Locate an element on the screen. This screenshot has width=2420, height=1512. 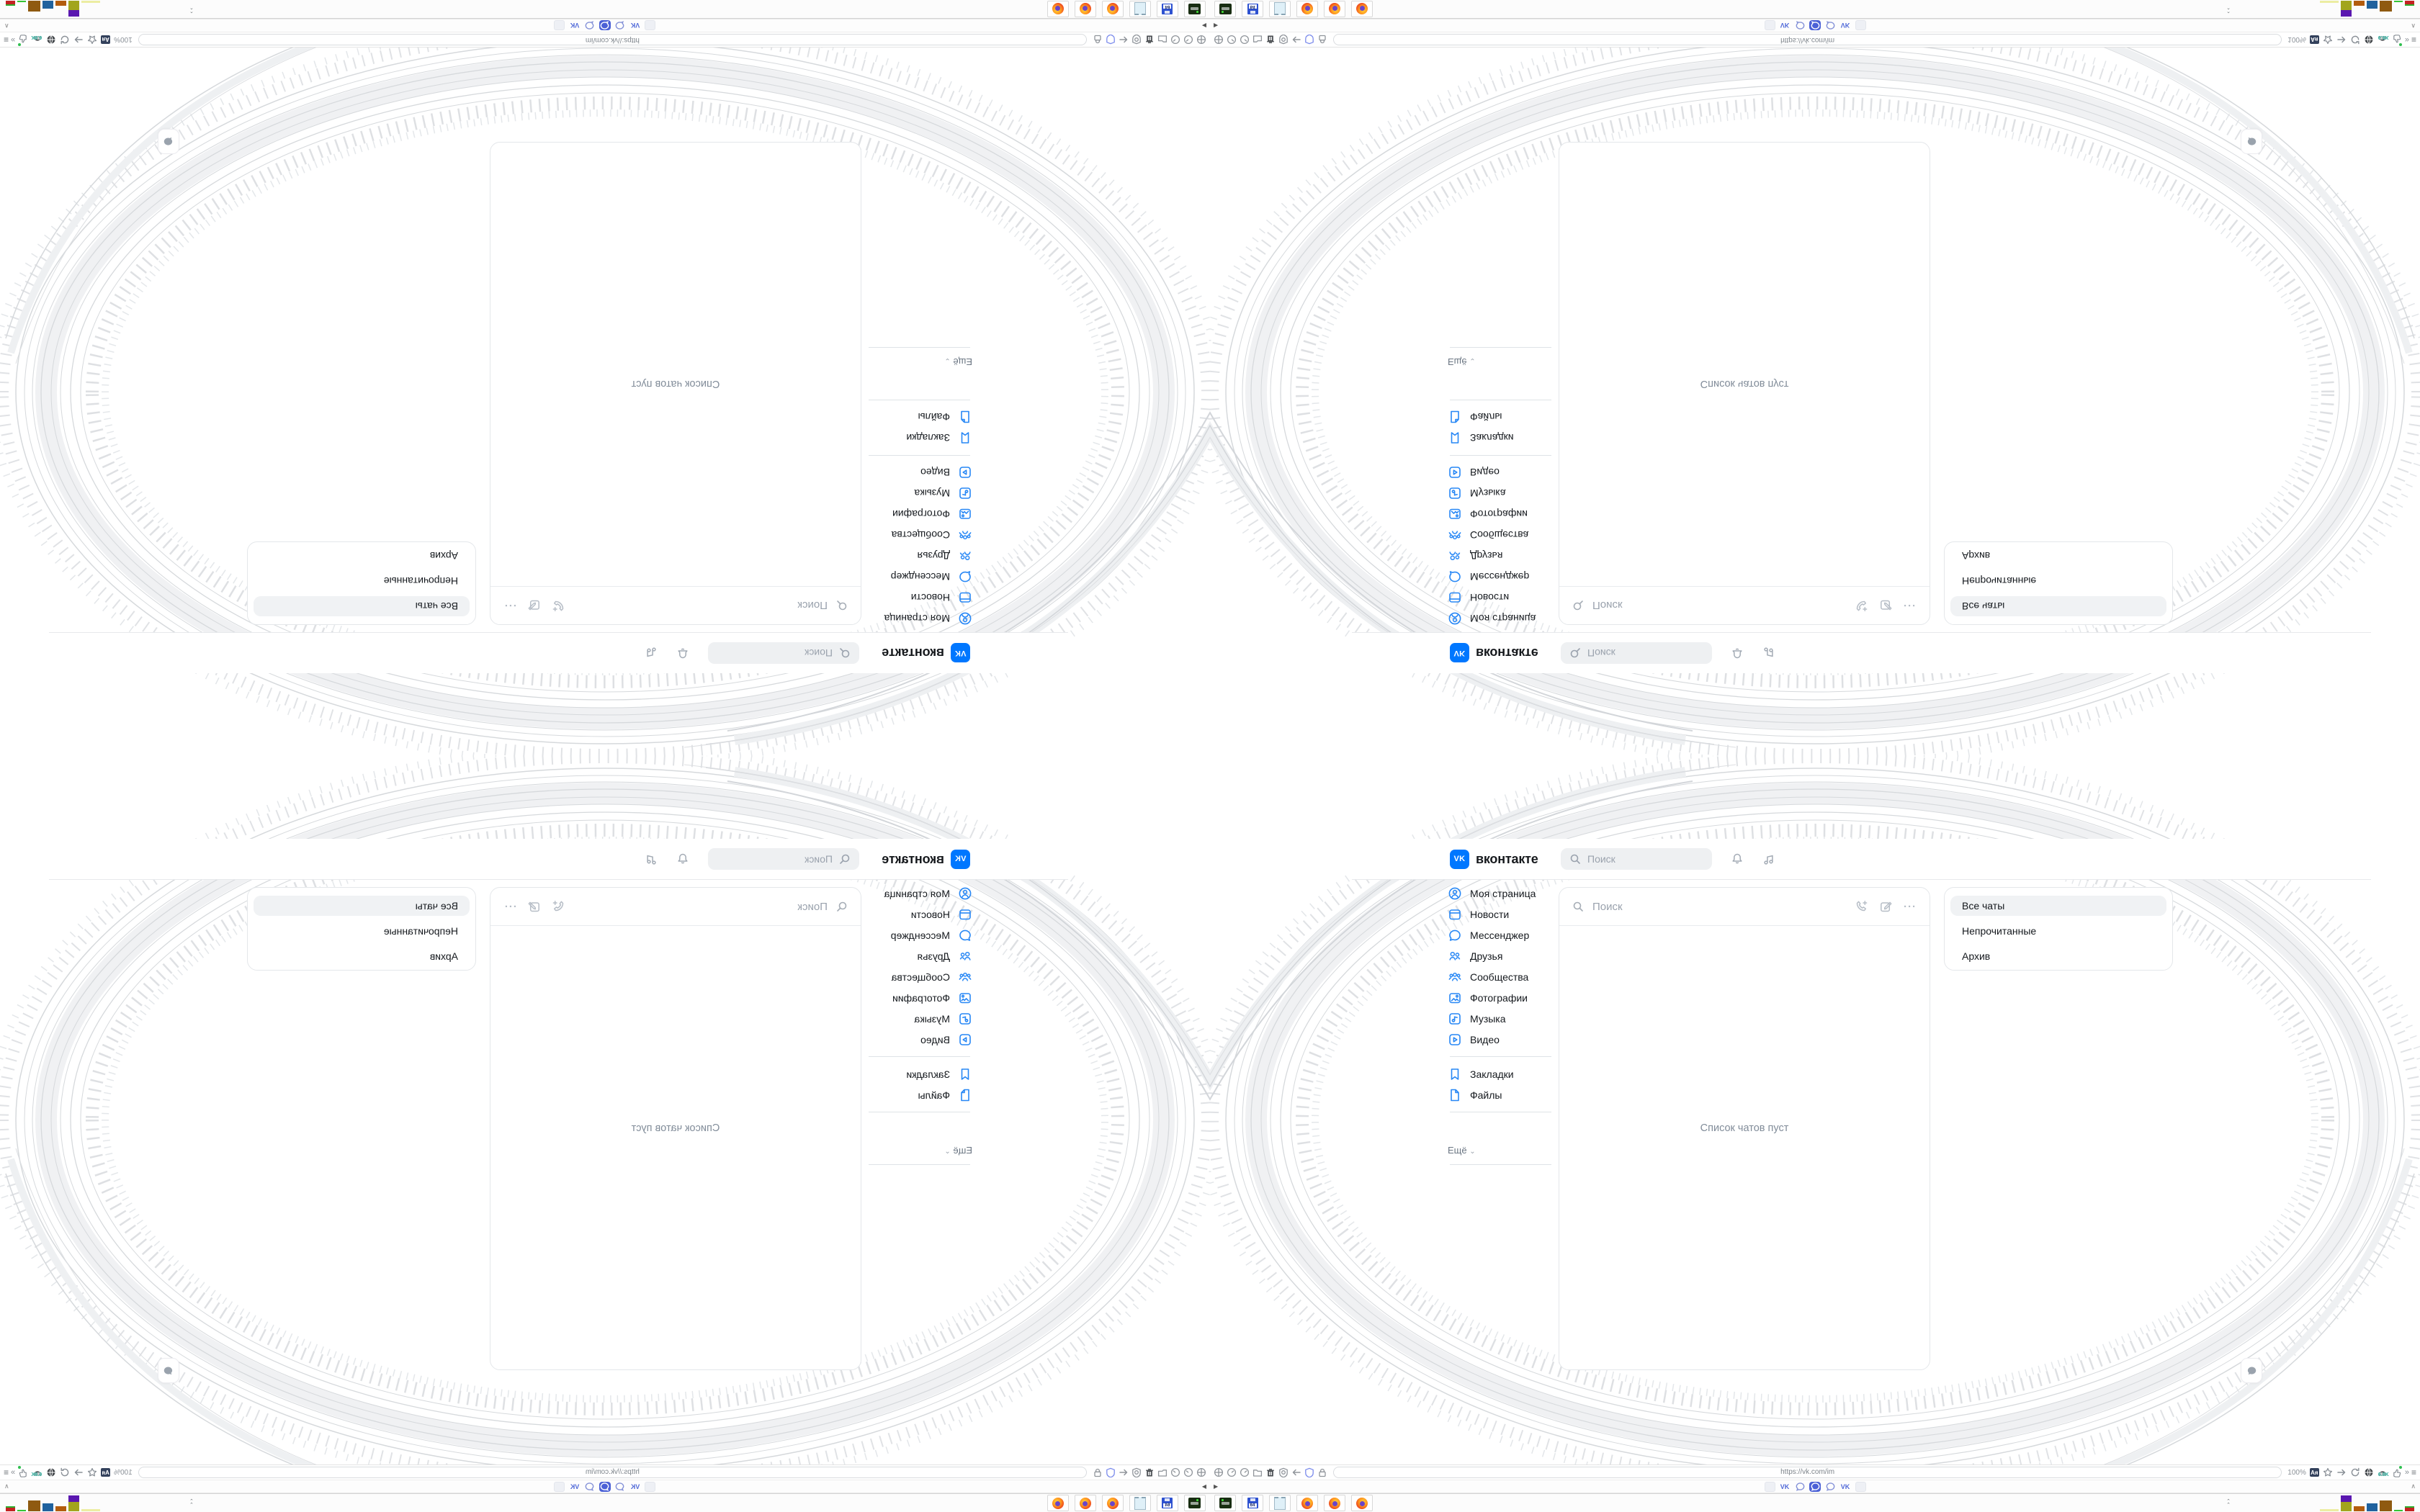
chat-search-input: Поиск is located at coordinates (812, 906).